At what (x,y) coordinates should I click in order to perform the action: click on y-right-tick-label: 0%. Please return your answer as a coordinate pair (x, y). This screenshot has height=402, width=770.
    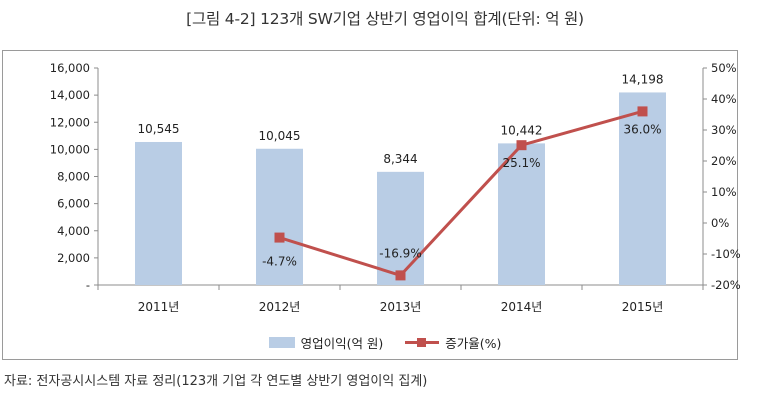
    Looking at the image, I should click on (720, 223).